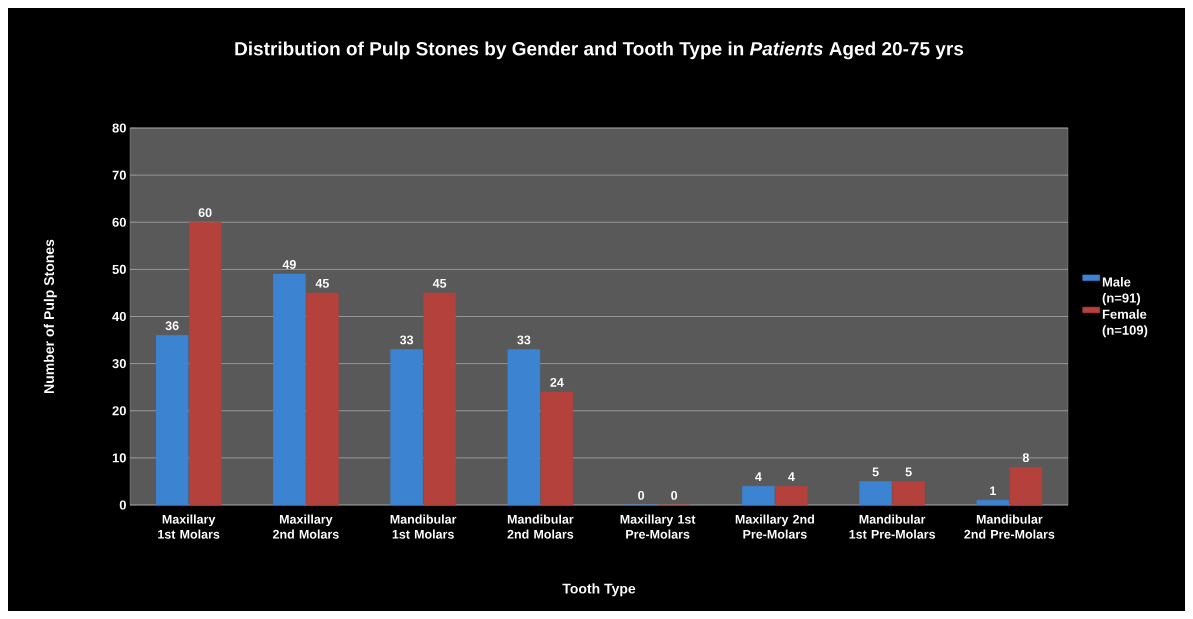 Image resolution: width=1193 pixels, height=619 pixels. I want to click on y-tick-label: 10, so click(119, 458).